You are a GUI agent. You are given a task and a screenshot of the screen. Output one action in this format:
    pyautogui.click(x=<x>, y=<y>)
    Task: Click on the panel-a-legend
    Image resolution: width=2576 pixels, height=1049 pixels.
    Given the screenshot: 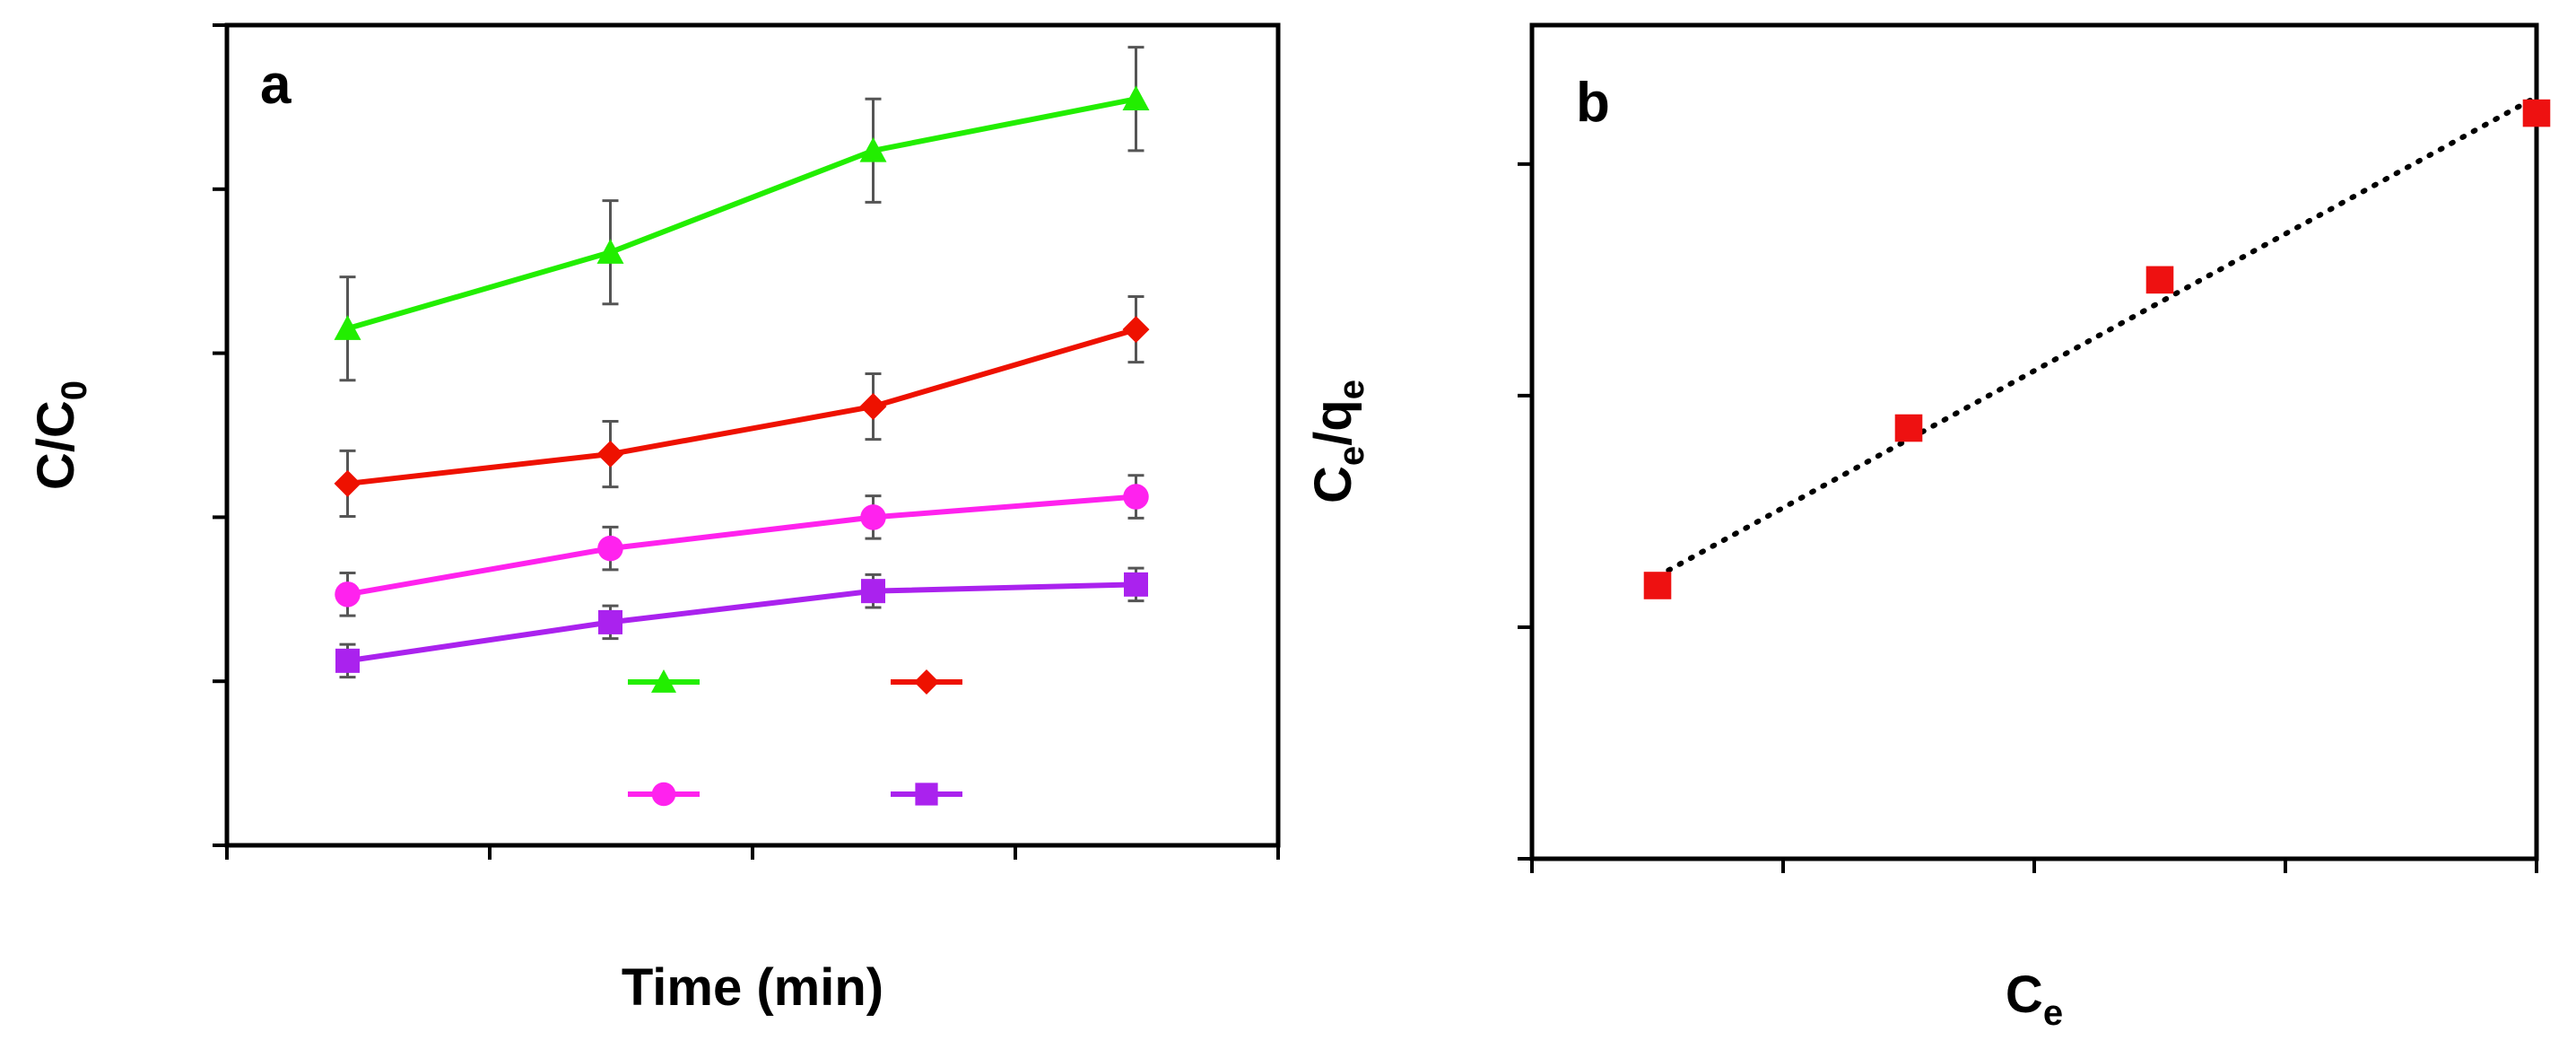 What is the action you would take?
    pyautogui.click(x=795, y=738)
    